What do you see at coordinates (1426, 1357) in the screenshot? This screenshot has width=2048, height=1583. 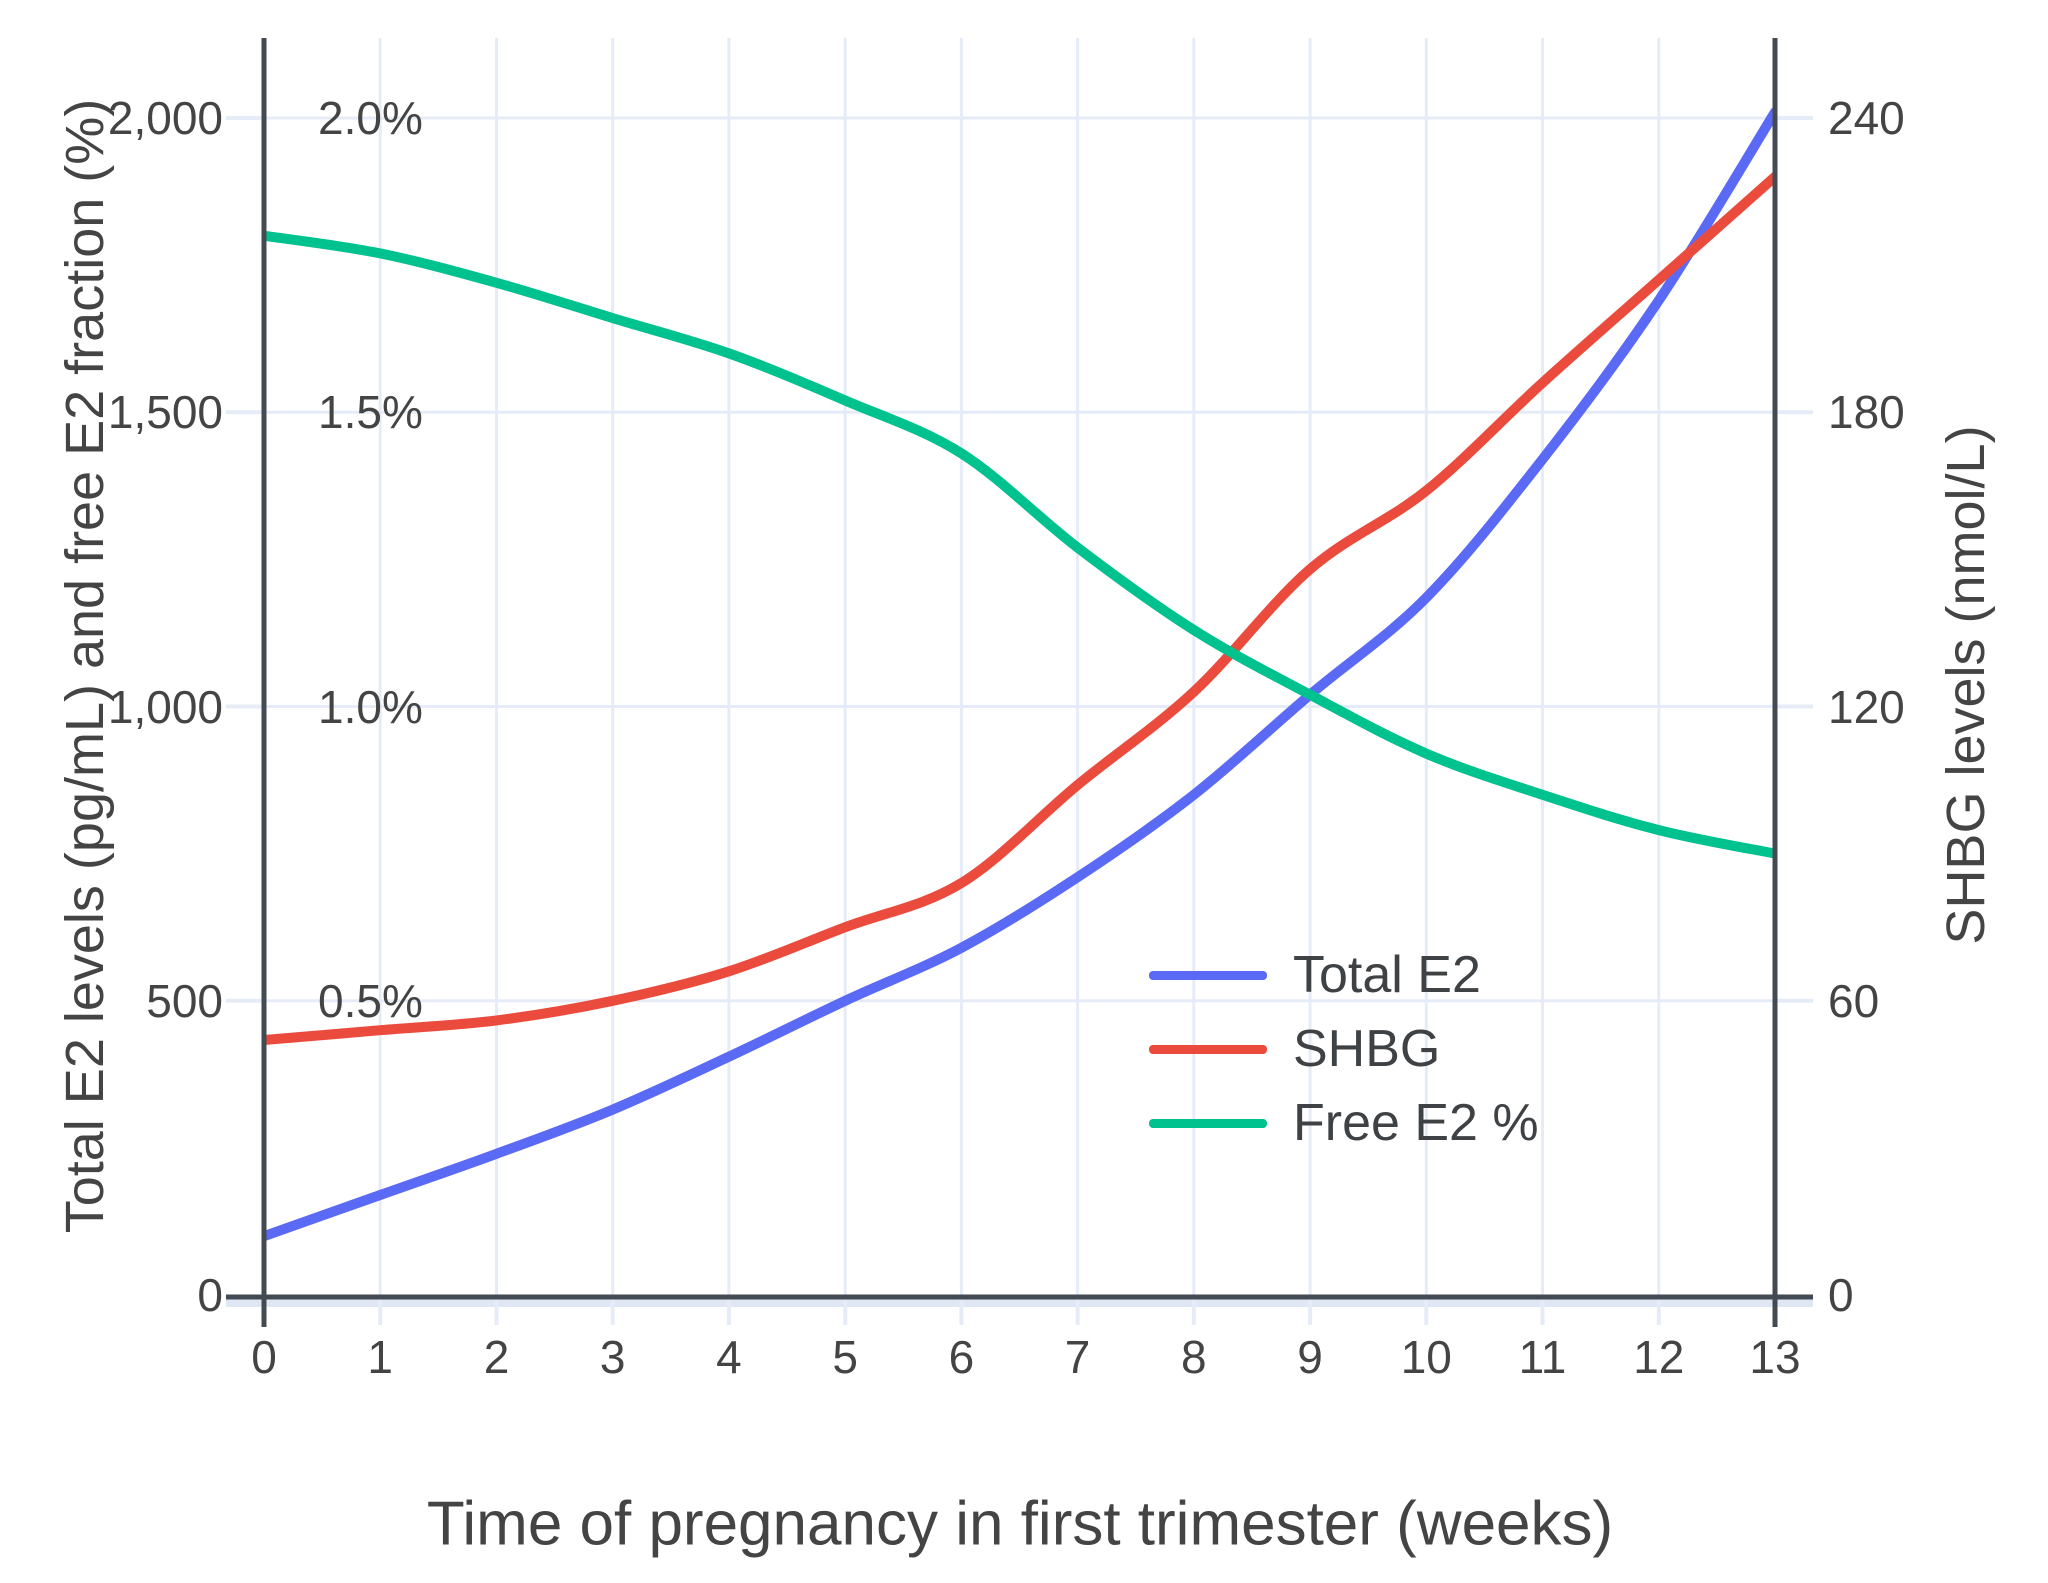 I see `x-tick-week-10: 10` at bounding box center [1426, 1357].